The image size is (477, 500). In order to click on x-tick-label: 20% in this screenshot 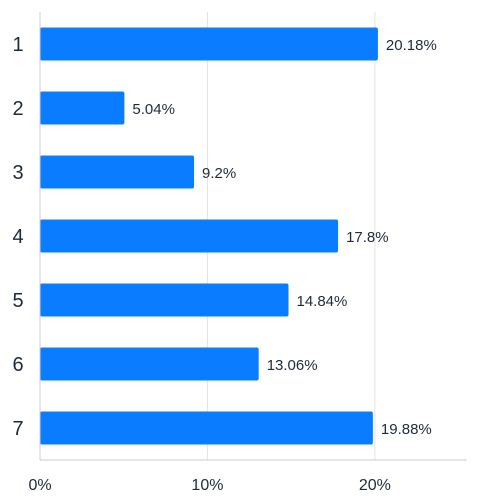, I will do `click(375, 485)`.